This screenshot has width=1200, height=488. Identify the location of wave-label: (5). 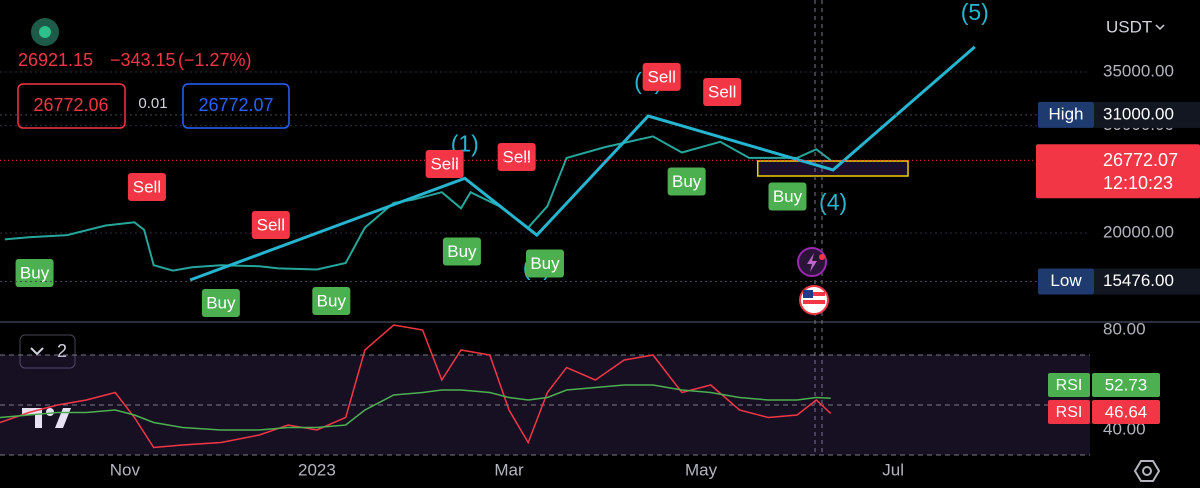
(975, 12).